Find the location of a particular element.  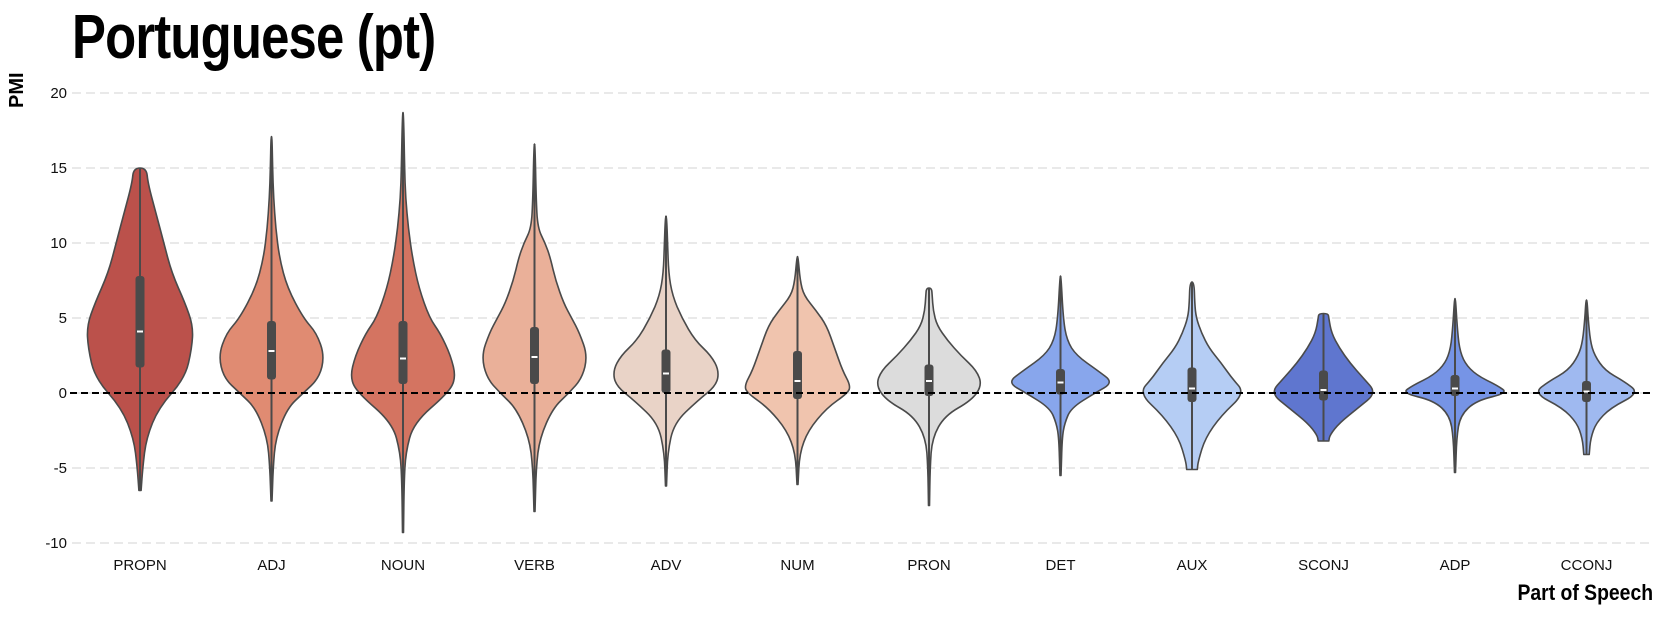

chart-title: Portuguese (pt) is located at coordinates (254, 37).